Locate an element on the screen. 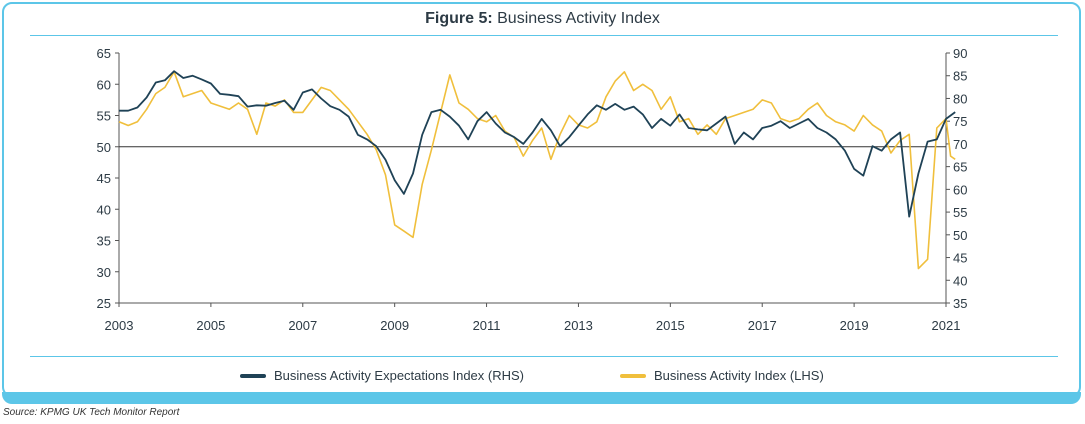 The height and width of the screenshot is (424, 1085). source-note: Source: KPMG UK Tech Monitor Report is located at coordinates (91, 412).